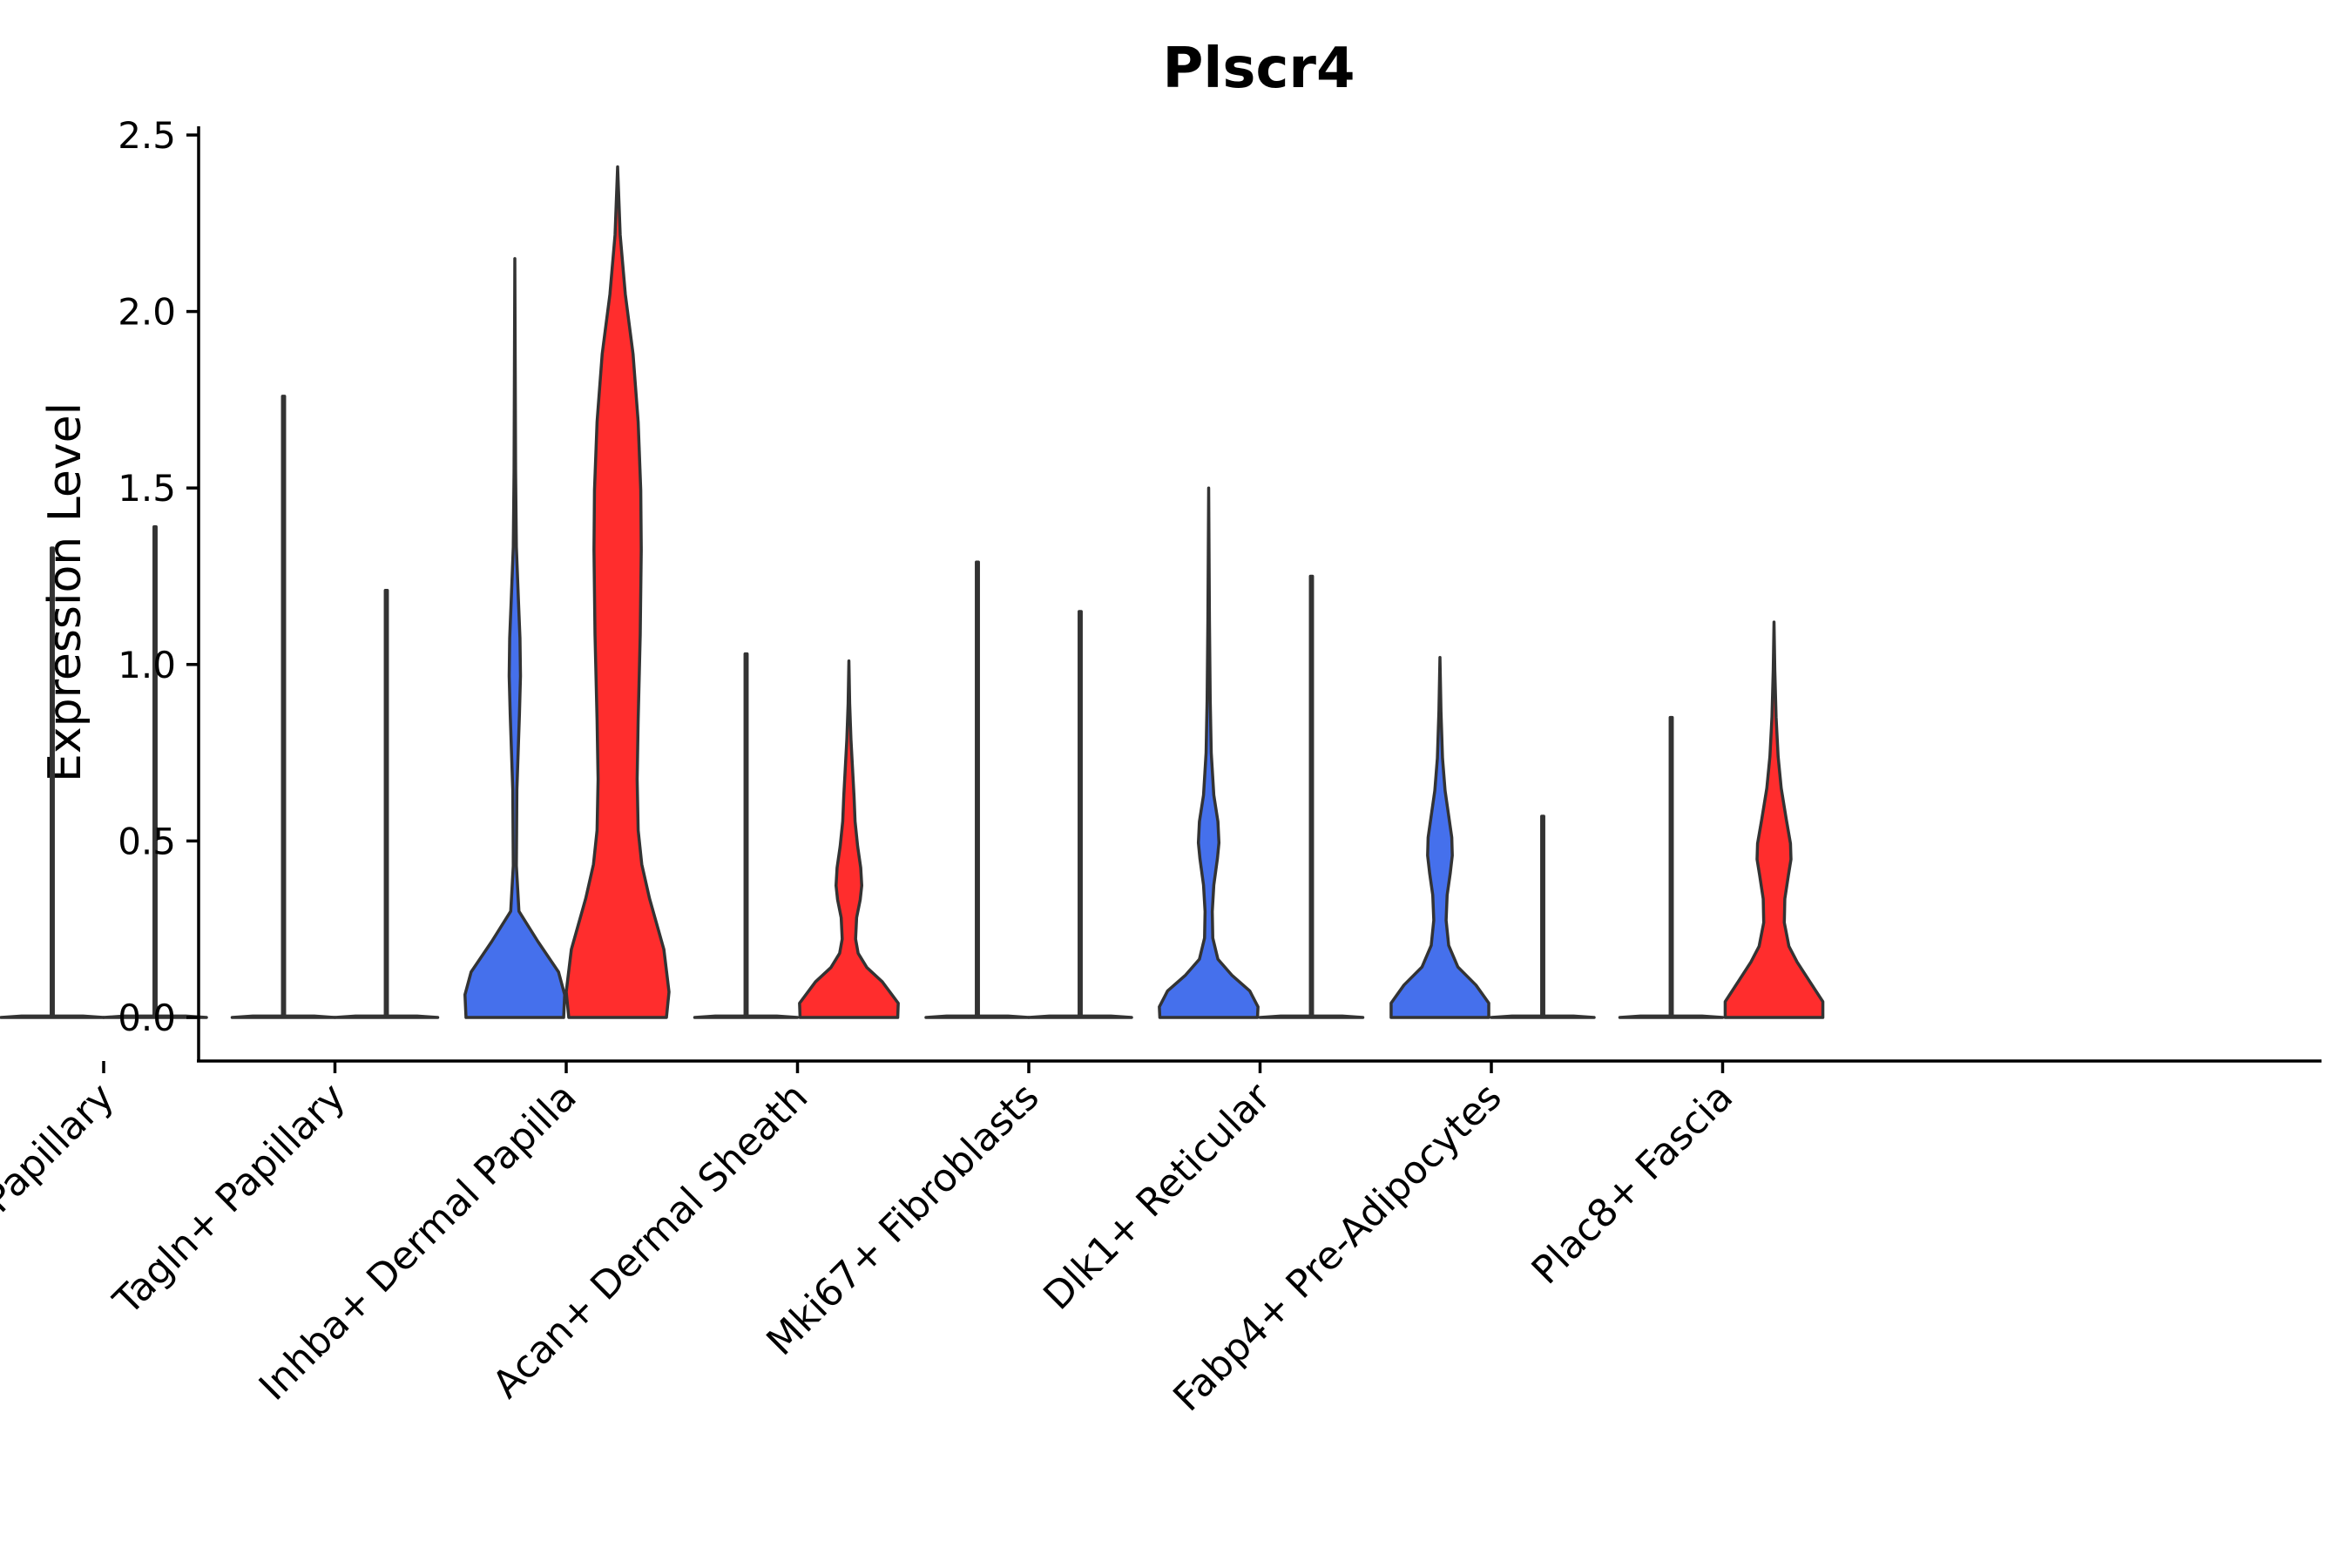 The height and width of the screenshot is (1568, 2352). I want to click on y-ticks: 0.0 0.5 1.0 1.5 2.0 2.5, so click(158, 576).